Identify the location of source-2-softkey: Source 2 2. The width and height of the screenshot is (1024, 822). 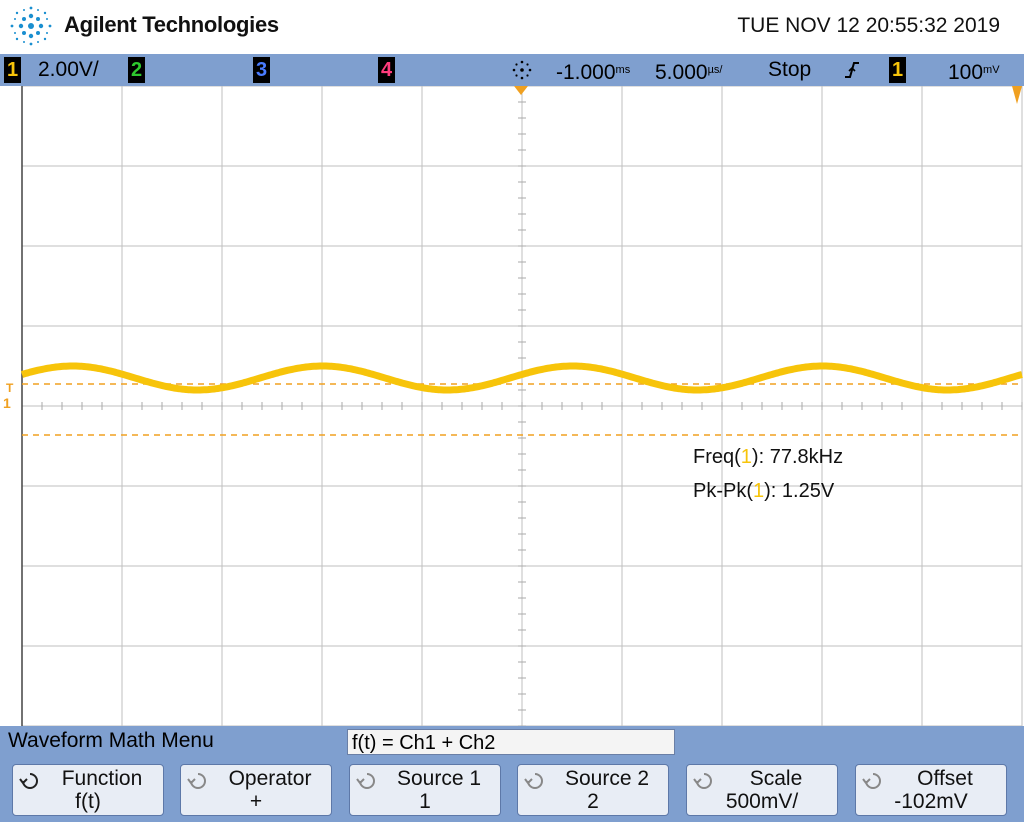
(593, 790).